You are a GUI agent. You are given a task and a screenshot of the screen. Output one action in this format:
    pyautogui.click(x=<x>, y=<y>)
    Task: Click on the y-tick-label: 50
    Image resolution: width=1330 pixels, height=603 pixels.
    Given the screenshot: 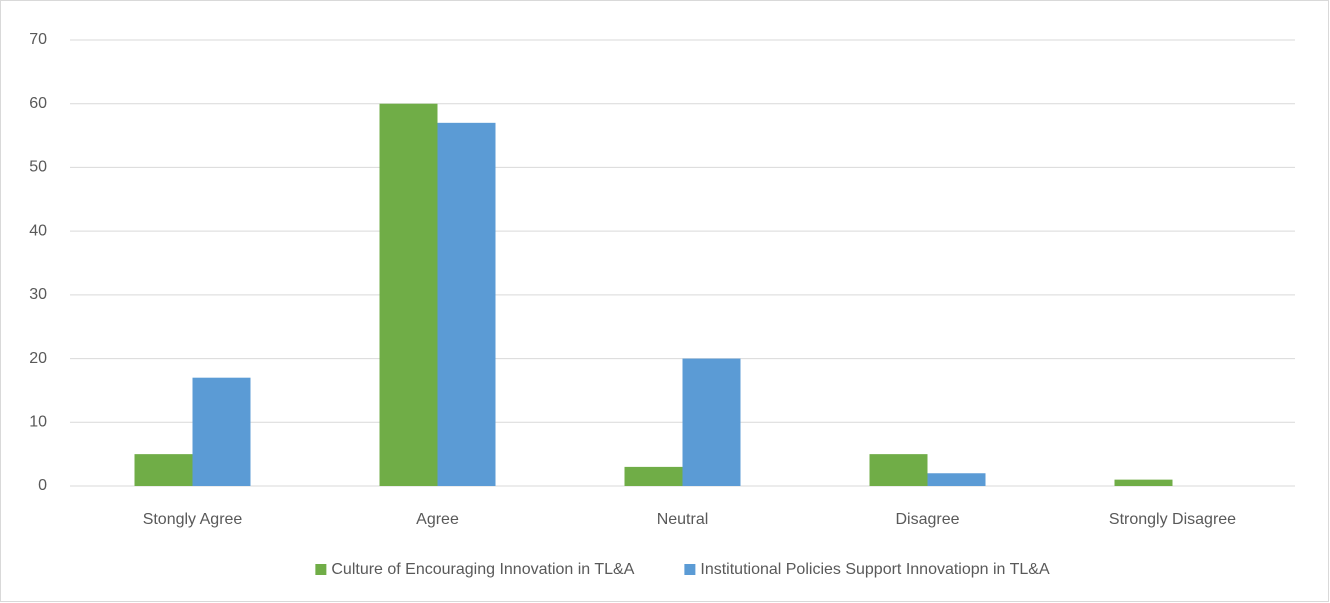 What is the action you would take?
    pyautogui.click(x=38, y=167)
    